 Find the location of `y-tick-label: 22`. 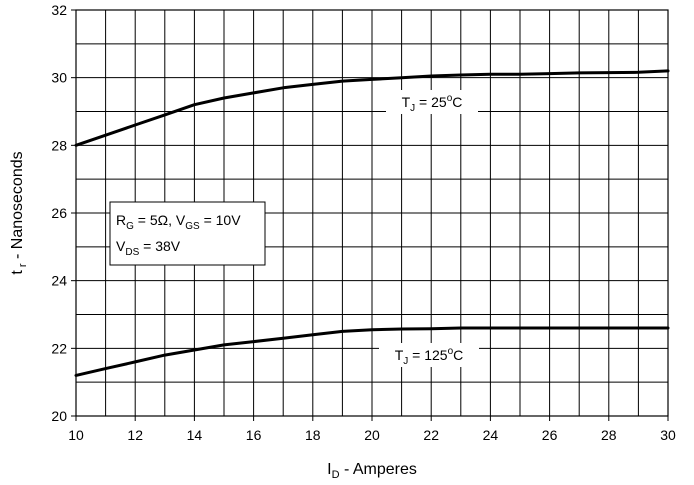

y-tick-label: 22 is located at coordinates (59, 348).